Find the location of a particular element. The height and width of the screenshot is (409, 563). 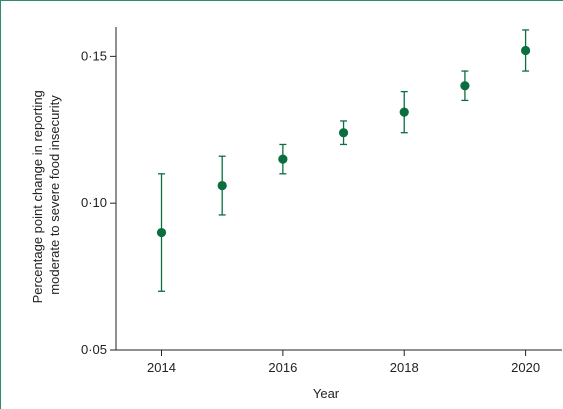

y-tick-label: 0·15 is located at coordinates (94, 55).